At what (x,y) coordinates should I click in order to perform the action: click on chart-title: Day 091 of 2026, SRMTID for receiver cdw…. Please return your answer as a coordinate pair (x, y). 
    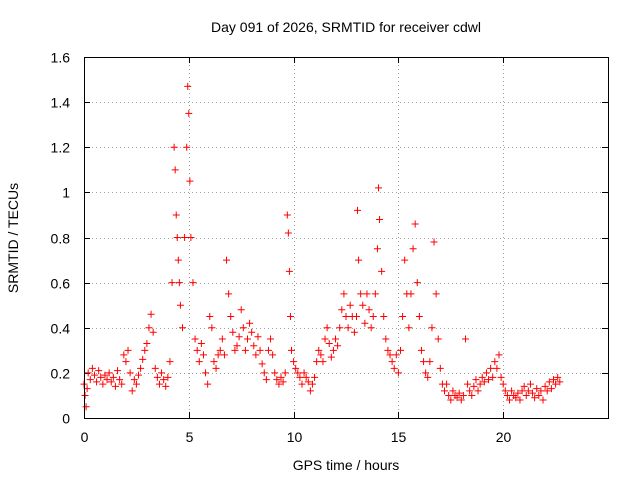
    Looking at the image, I should click on (346, 27).